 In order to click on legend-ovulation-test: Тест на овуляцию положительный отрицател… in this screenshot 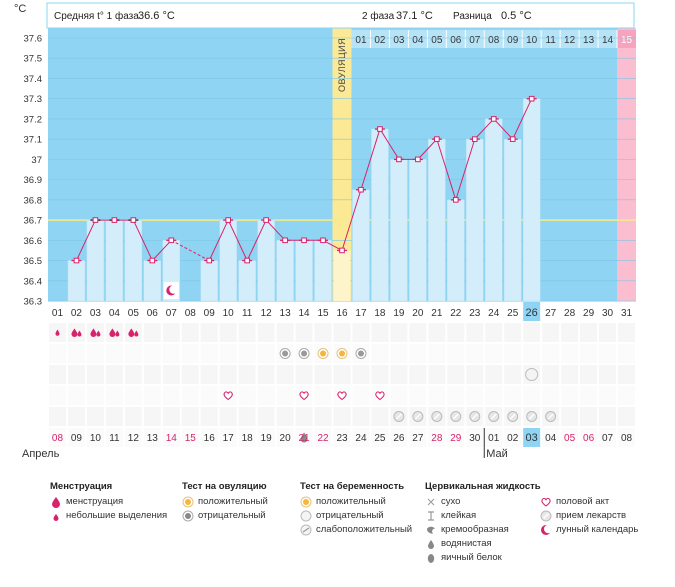, I will do `click(225, 502)`.